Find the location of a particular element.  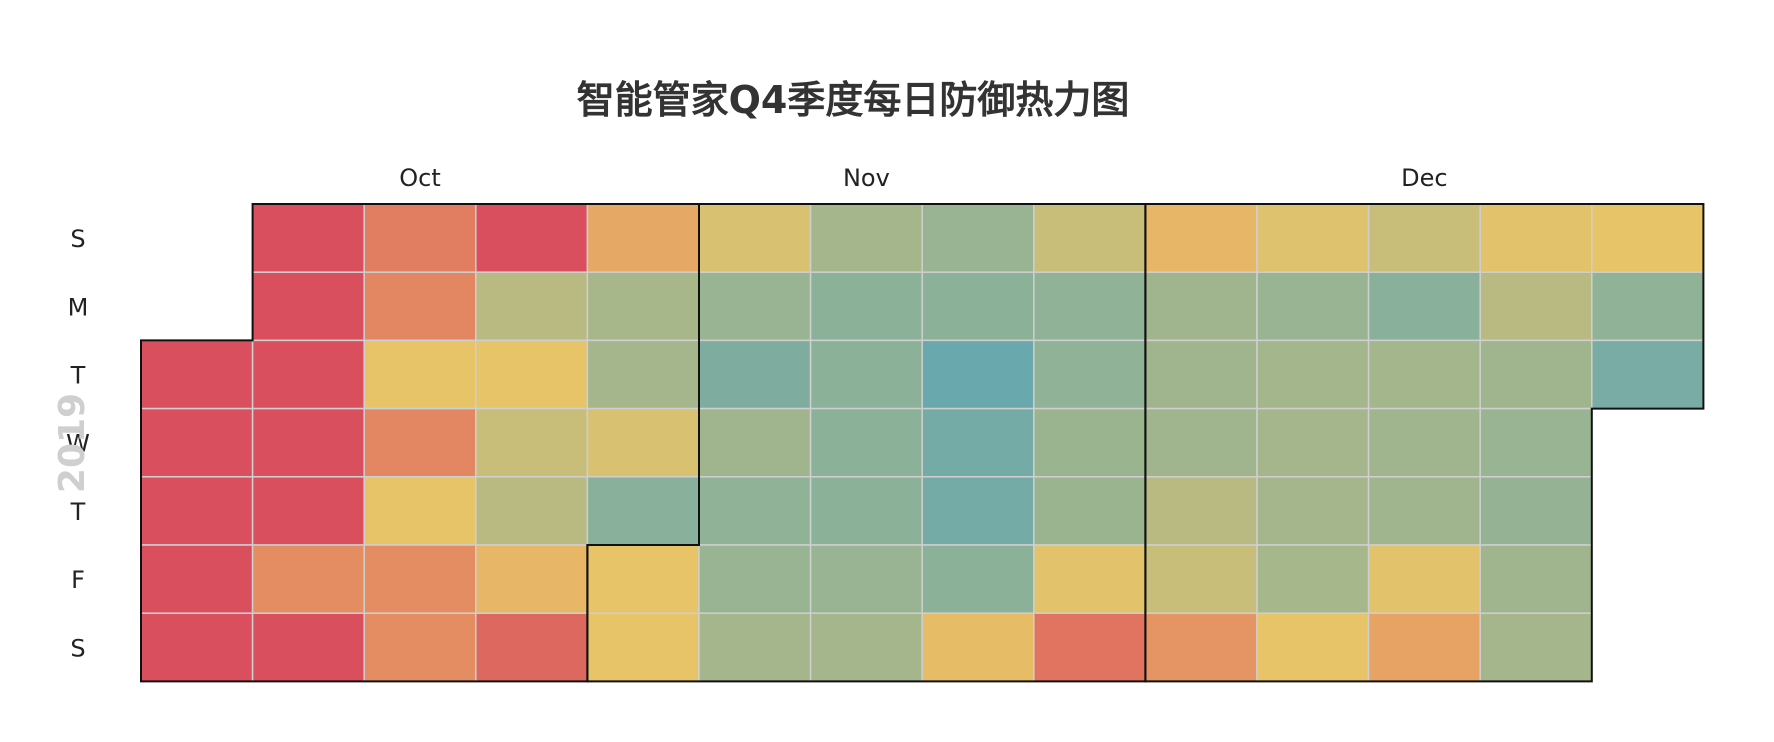

day-of-week-labels: S M T W T F S is located at coordinates (78, 443).